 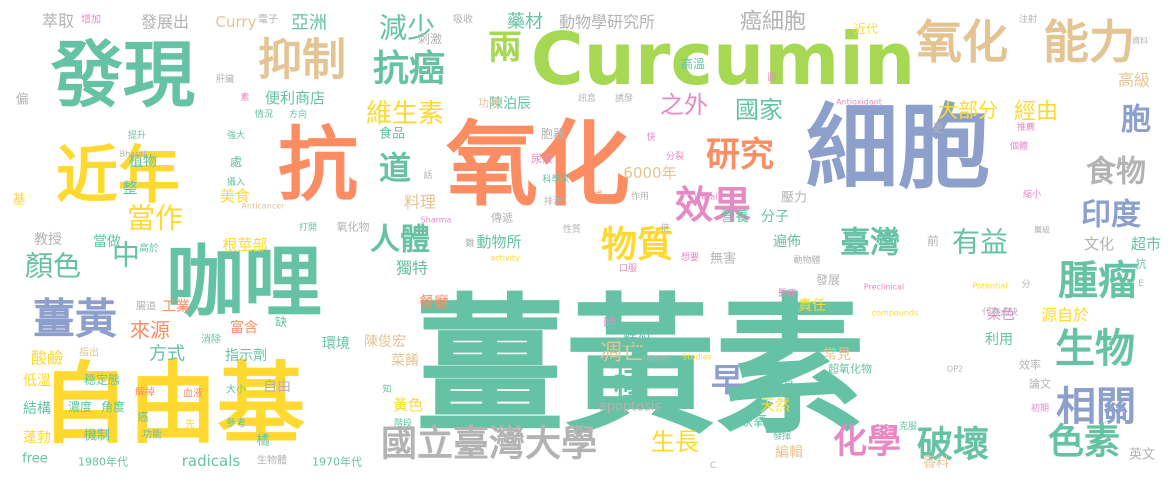 I want to click on cloud-word: 天然, so click(x=775, y=405).